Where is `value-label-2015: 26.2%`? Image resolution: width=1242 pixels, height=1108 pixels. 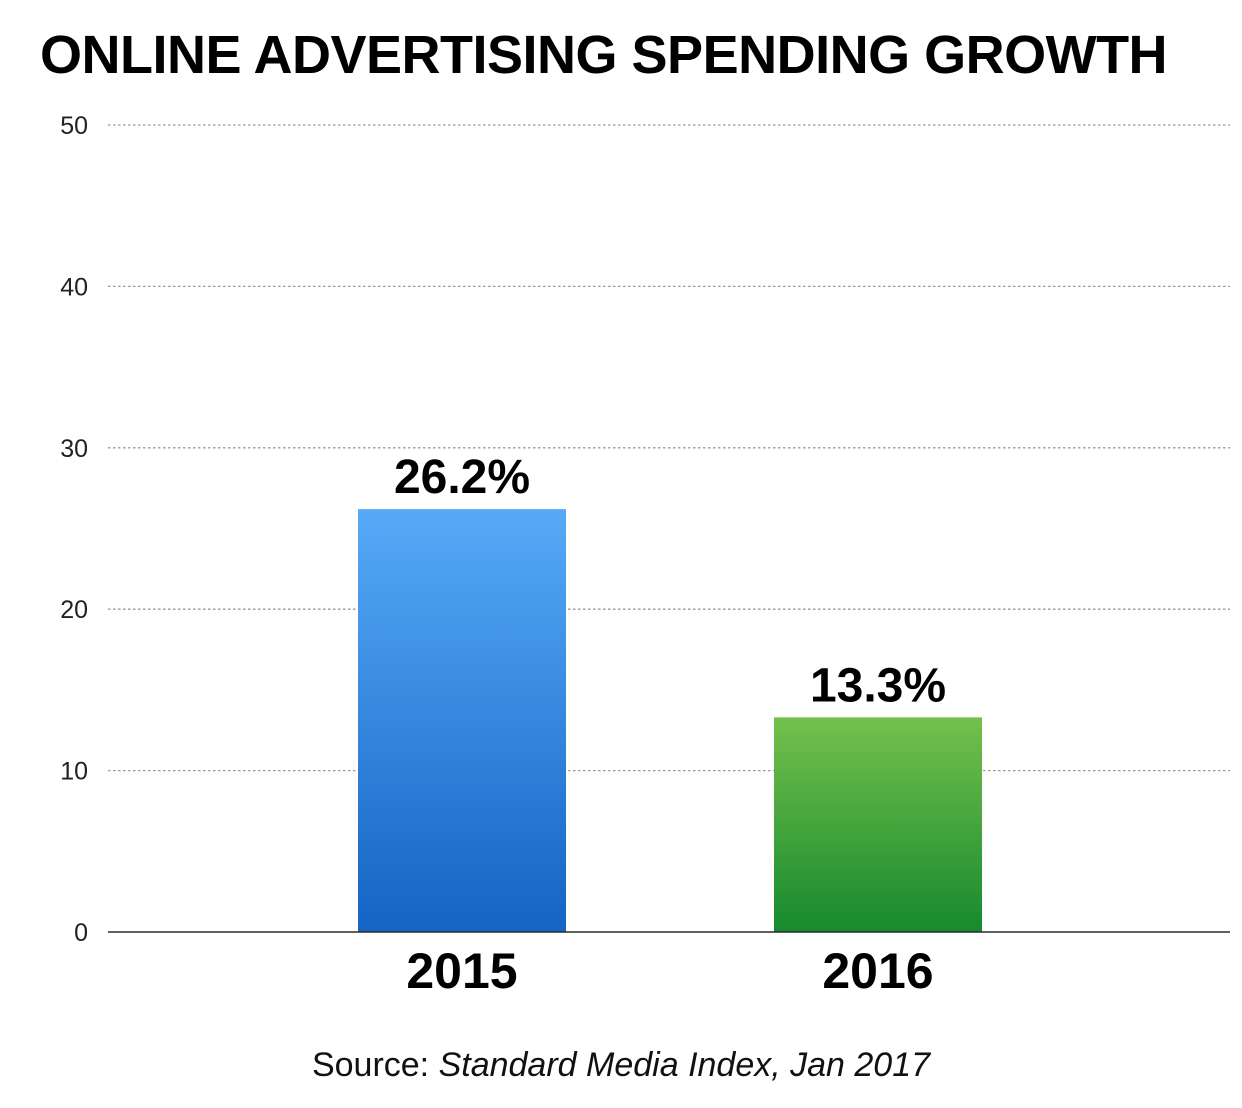 value-label-2015: 26.2% is located at coordinates (462, 477).